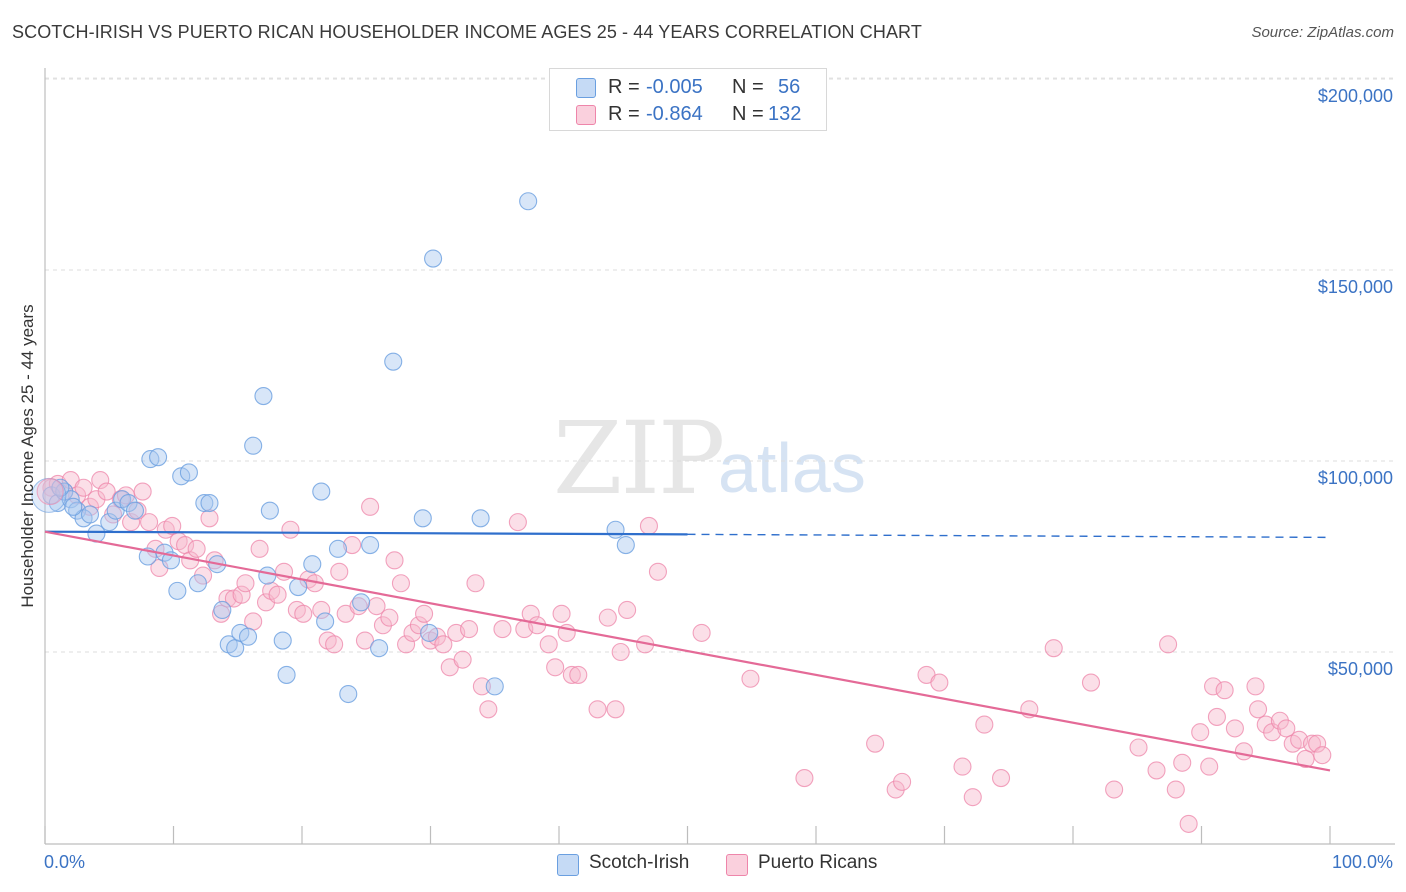  I want to click on y-tick-label-150000: $150,000, so click(1355, 287).